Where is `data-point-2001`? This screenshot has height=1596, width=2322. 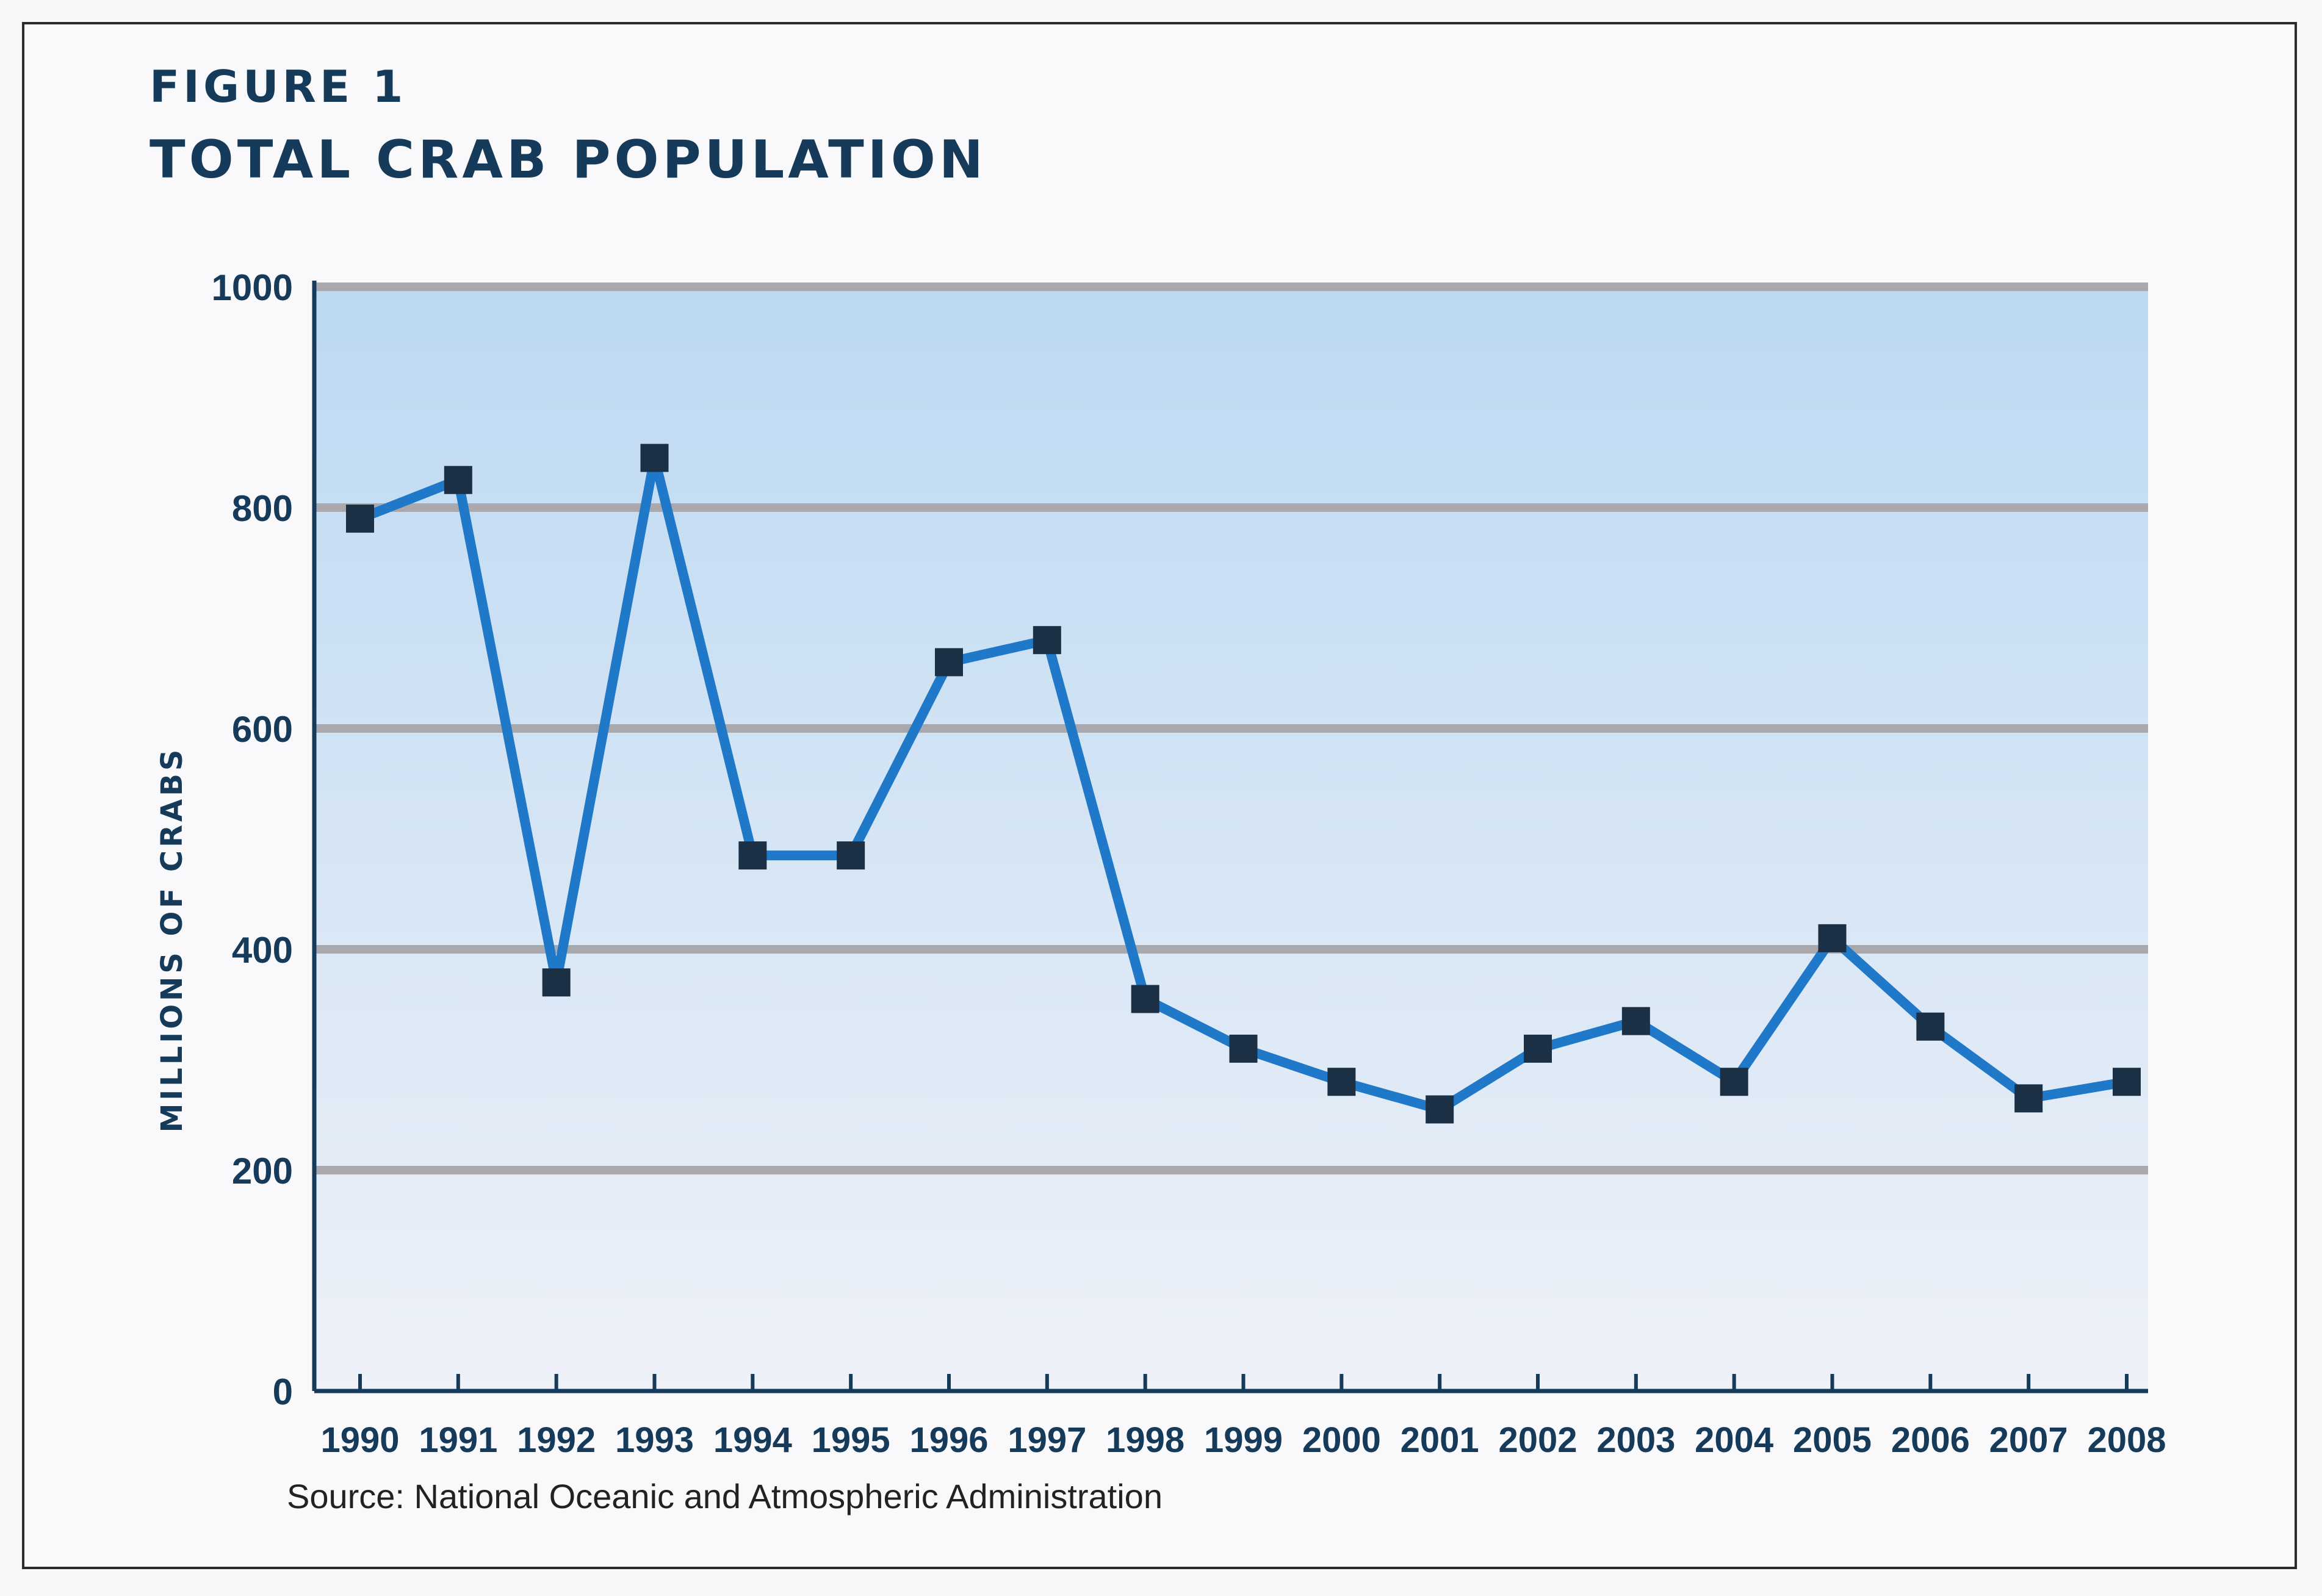 data-point-2001 is located at coordinates (1440, 1109).